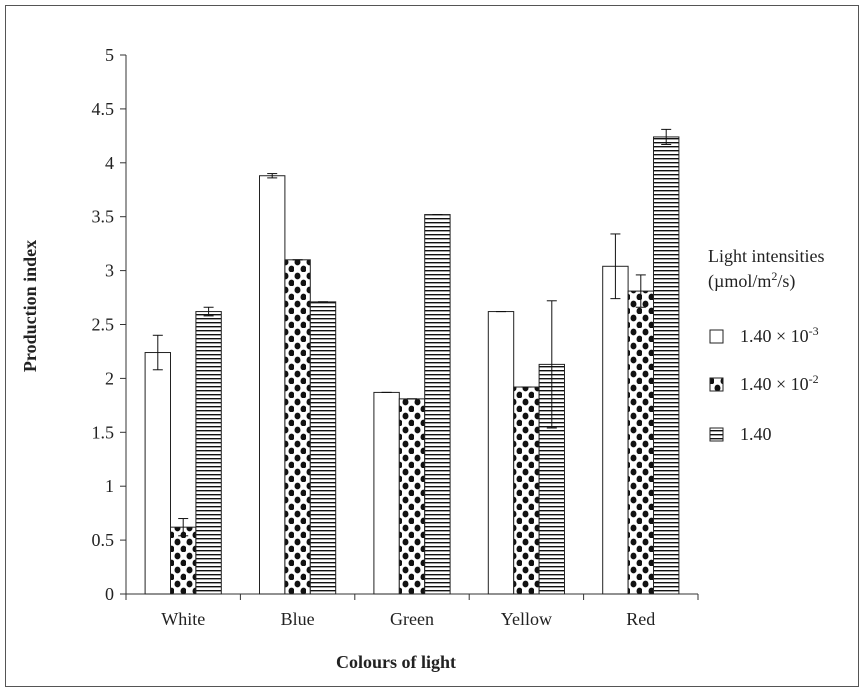 The width and height of the screenshot is (866, 693). I want to click on x-tick-label: Blue, so click(298, 619).